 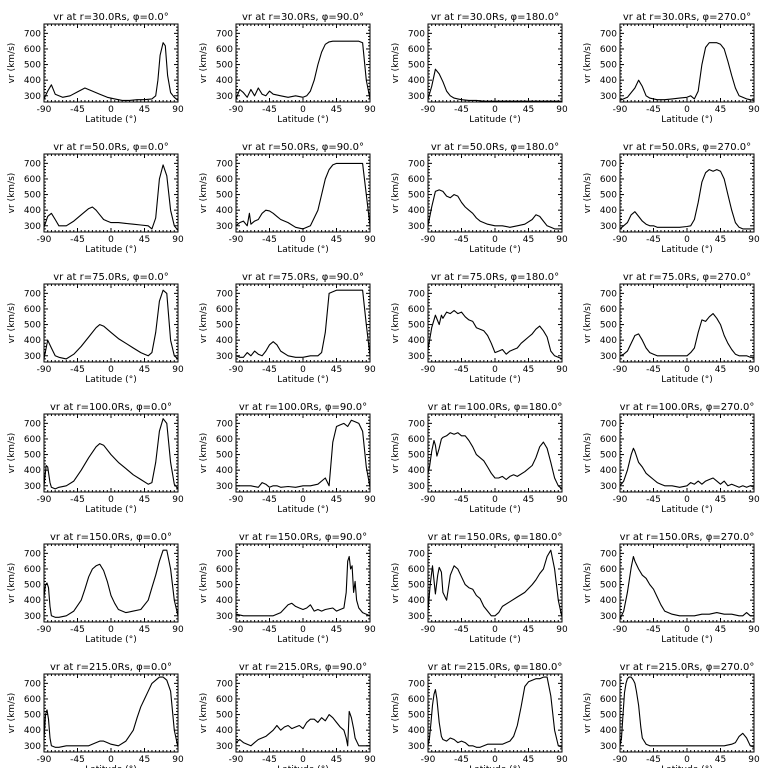 I want to click on subplot-title: vr at r=215.0Rs, φ=270.0°, so click(x=687, y=667).